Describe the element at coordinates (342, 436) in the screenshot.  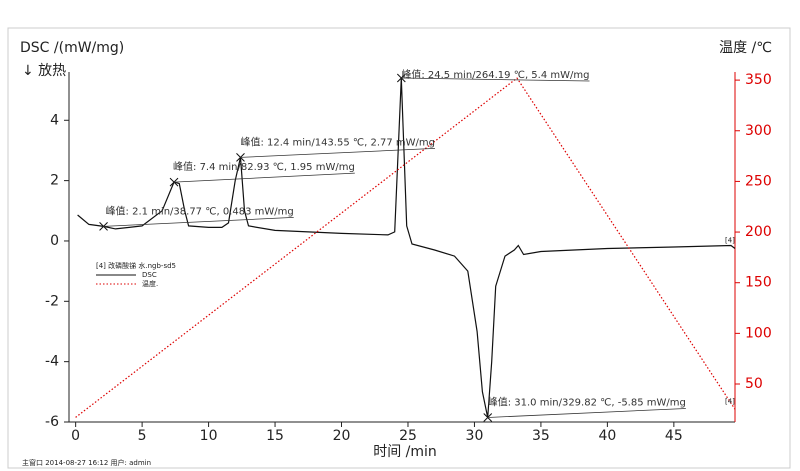
I see `x-tick-label: 20` at that location.